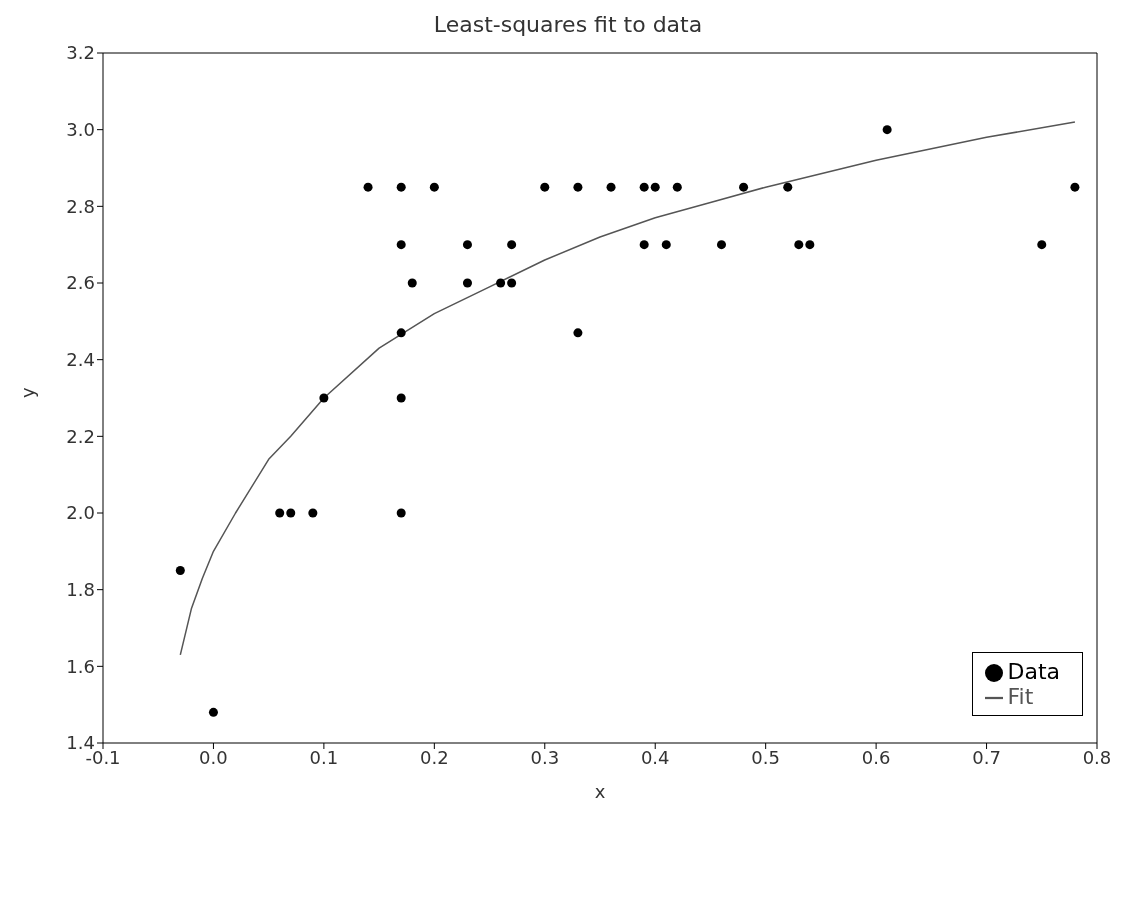 This screenshot has width=1140, height=902. What do you see at coordinates (28, 392) in the screenshot?
I see `y-axis-title: y` at bounding box center [28, 392].